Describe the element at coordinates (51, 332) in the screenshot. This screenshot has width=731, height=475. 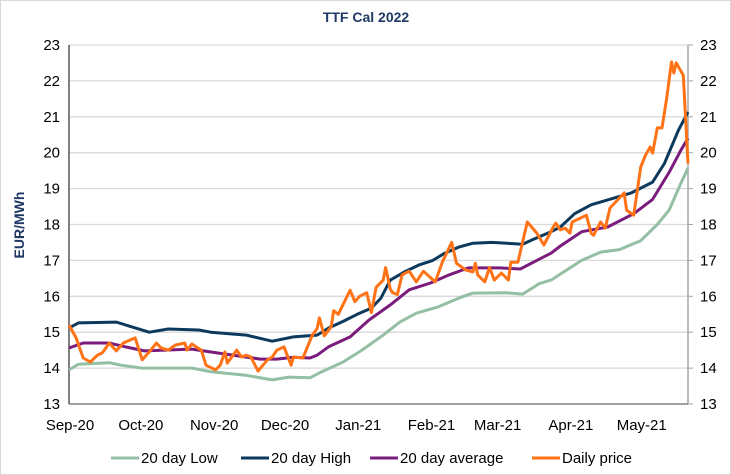
I see `y-tick-label: 15` at that location.